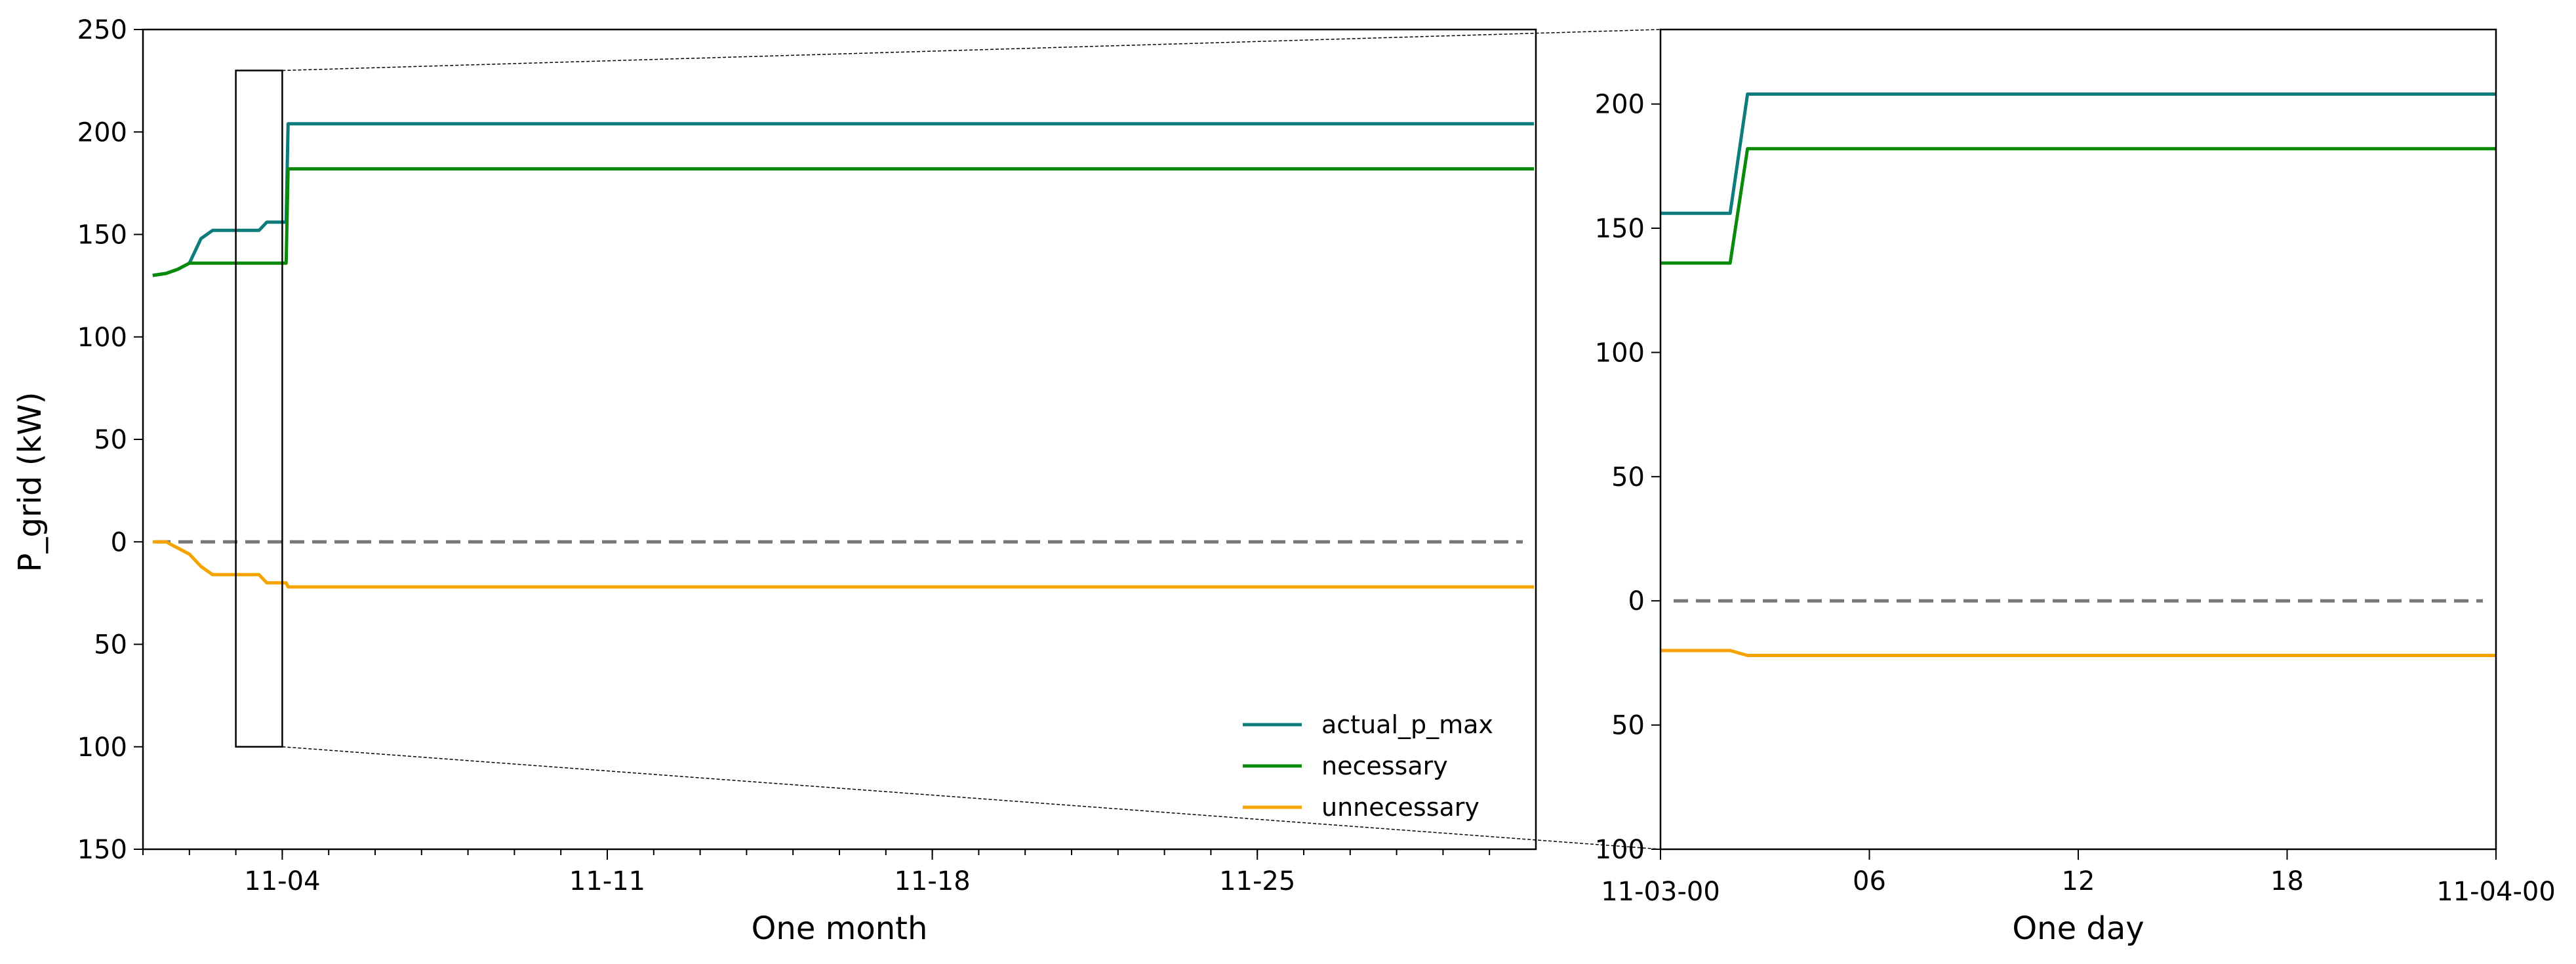 The width and height of the screenshot is (2576, 964). I want to click on x-tick-label: 12, so click(2078, 881).